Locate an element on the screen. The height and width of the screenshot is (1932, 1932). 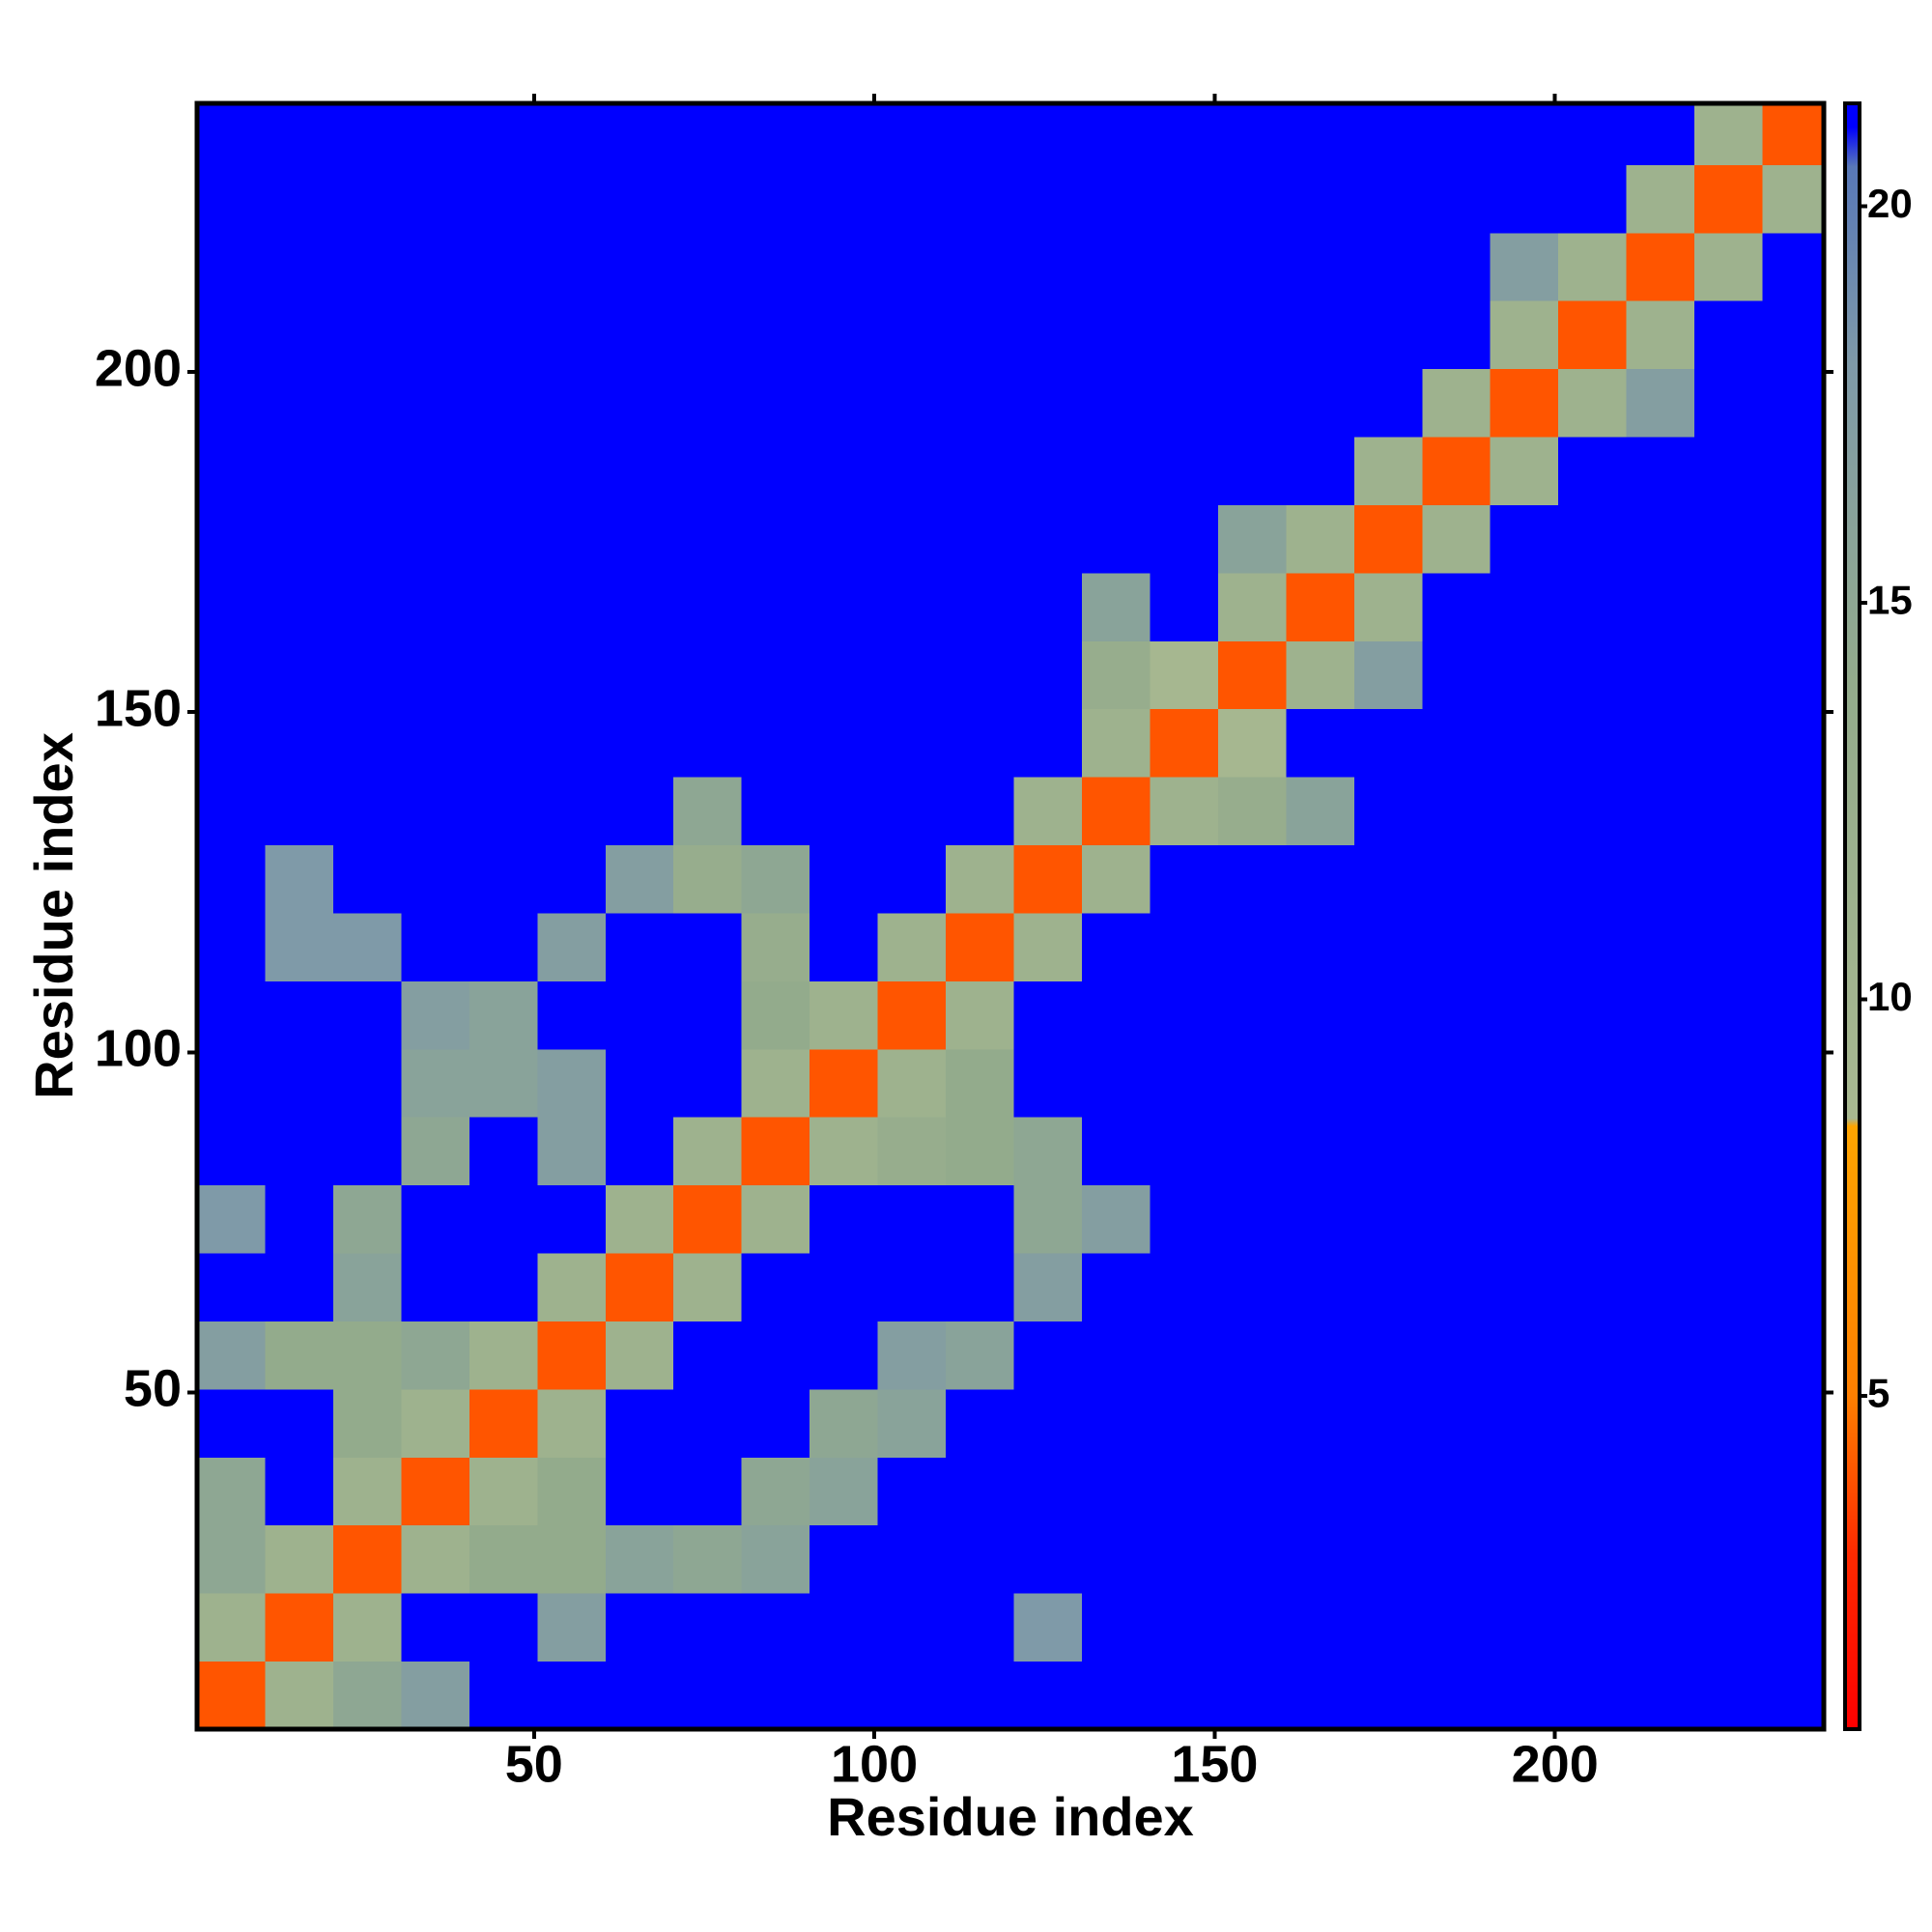
x-tick-label: 100 is located at coordinates (874, 1764).